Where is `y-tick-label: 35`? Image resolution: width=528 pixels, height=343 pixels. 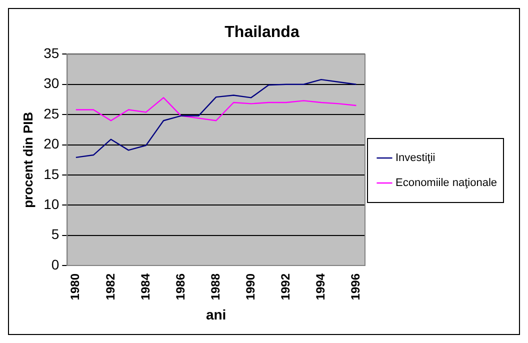
y-tick-label: 35 is located at coordinates (52, 53).